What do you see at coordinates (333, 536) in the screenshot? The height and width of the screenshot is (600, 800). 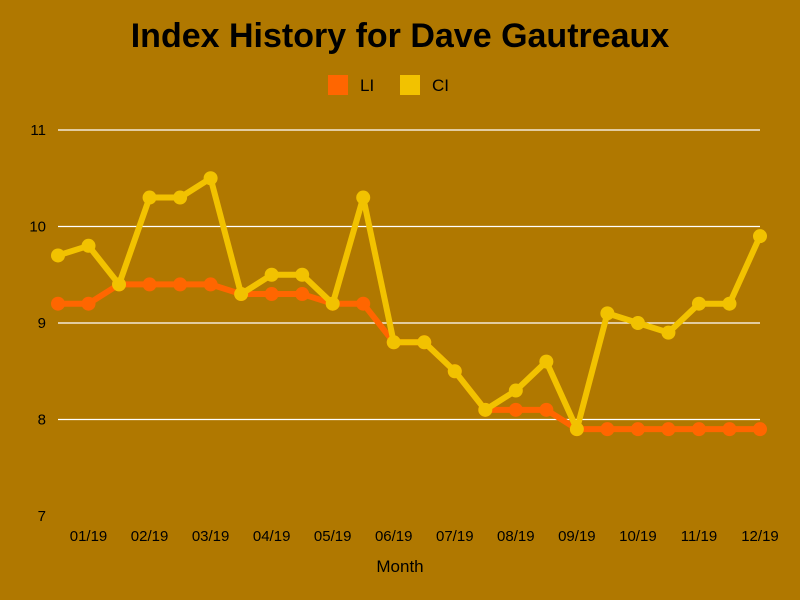 I see `x-tick-label: 05/19` at bounding box center [333, 536].